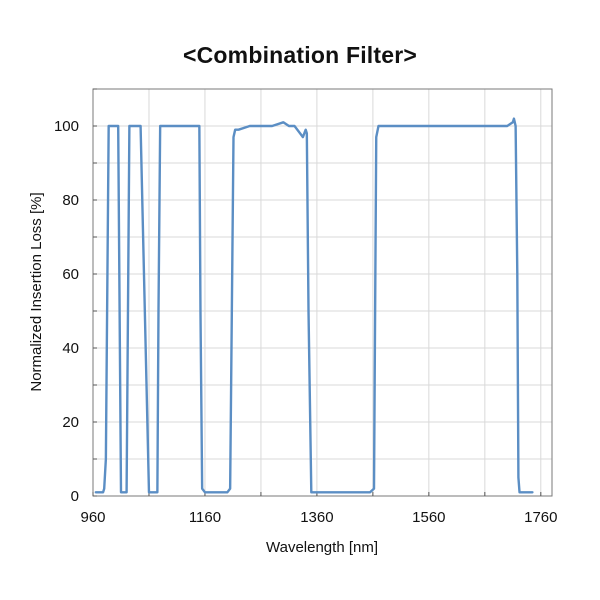  What do you see at coordinates (70, 422) in the screenshot?
I see `y-tick-label: 20` at bounding box center [70, 422].